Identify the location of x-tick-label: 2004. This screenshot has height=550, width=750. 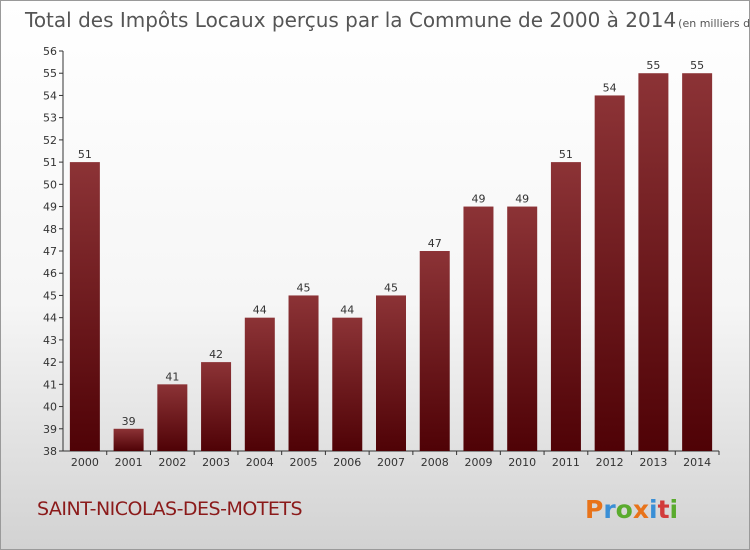
(260, 462).